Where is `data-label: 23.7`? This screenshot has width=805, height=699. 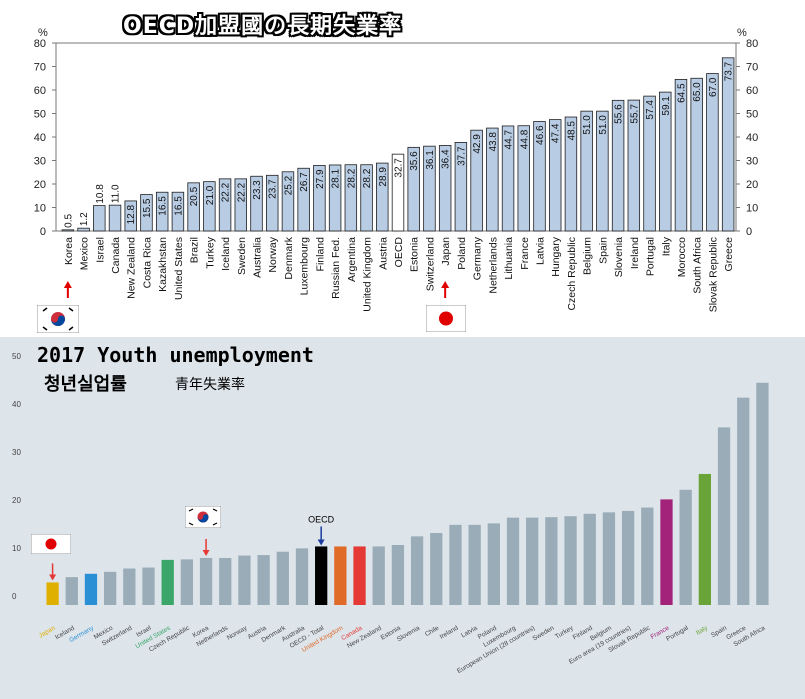 data-label: 23.7 is located at coordinates (273, 189).